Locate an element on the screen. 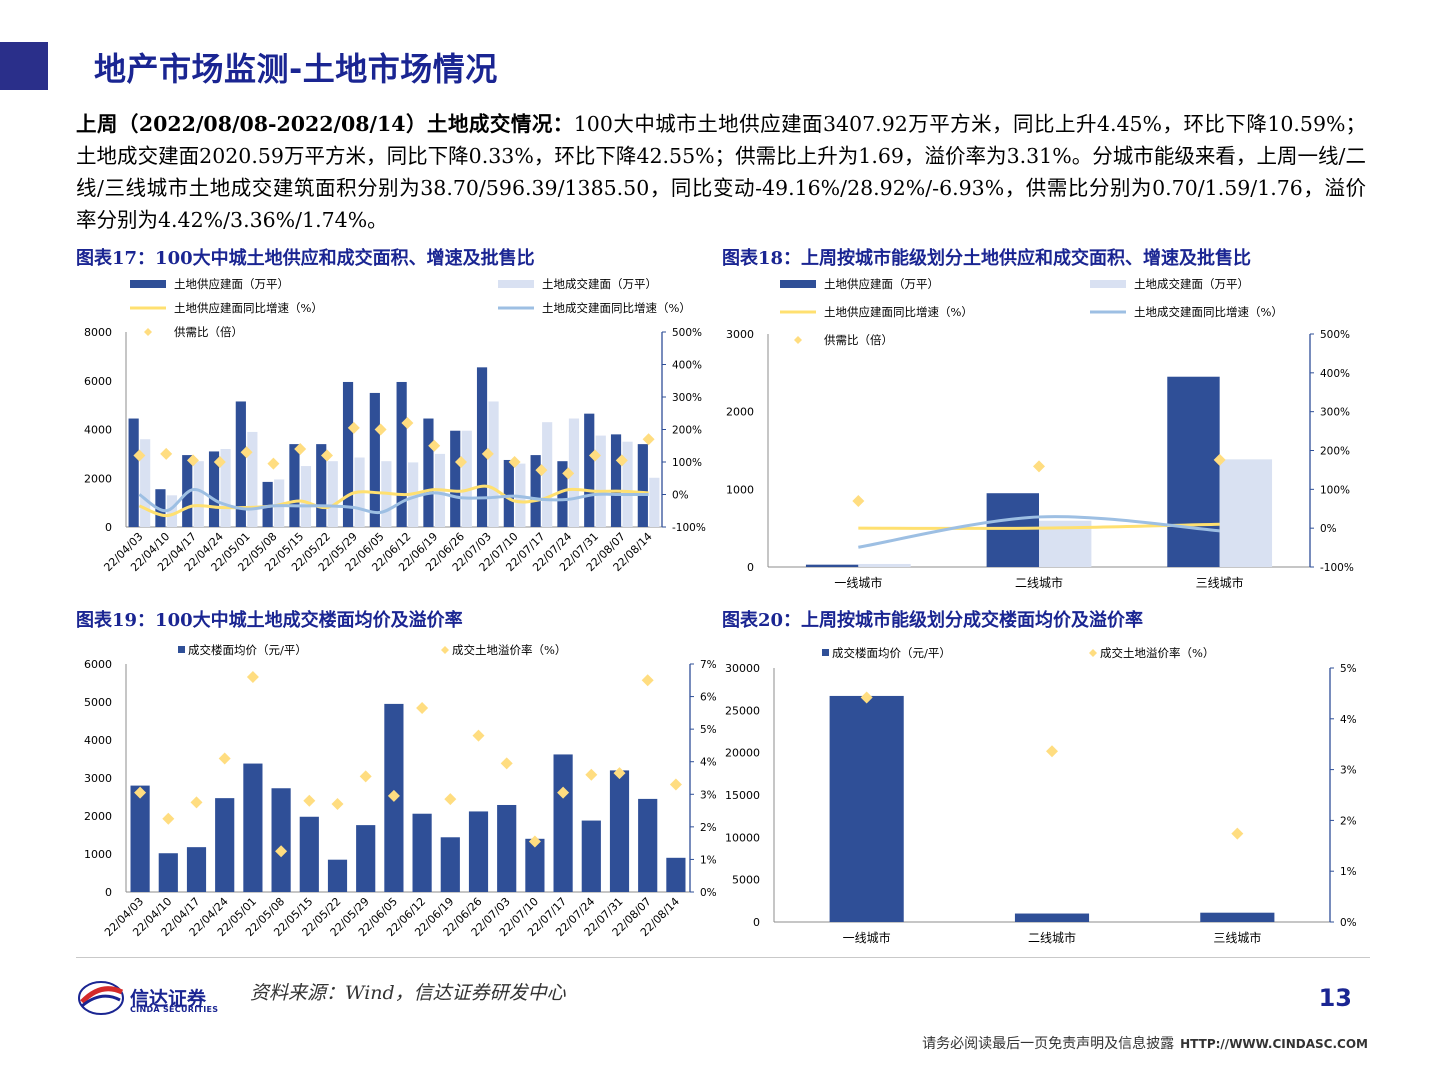  footer-divider is located at coordinates (723, 957).